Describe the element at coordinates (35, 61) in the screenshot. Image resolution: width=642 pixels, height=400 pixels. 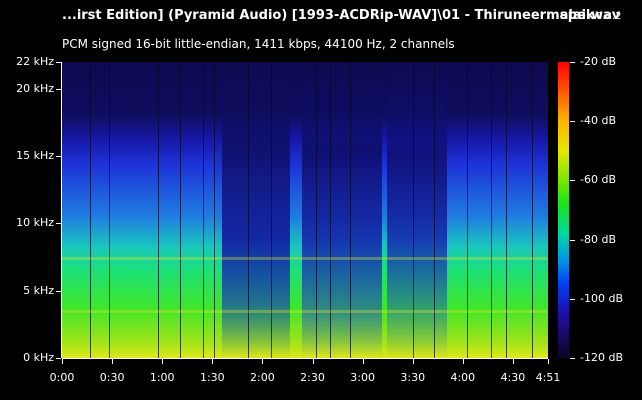
I see `frequency-tick-label: 22 kHz` at that location.